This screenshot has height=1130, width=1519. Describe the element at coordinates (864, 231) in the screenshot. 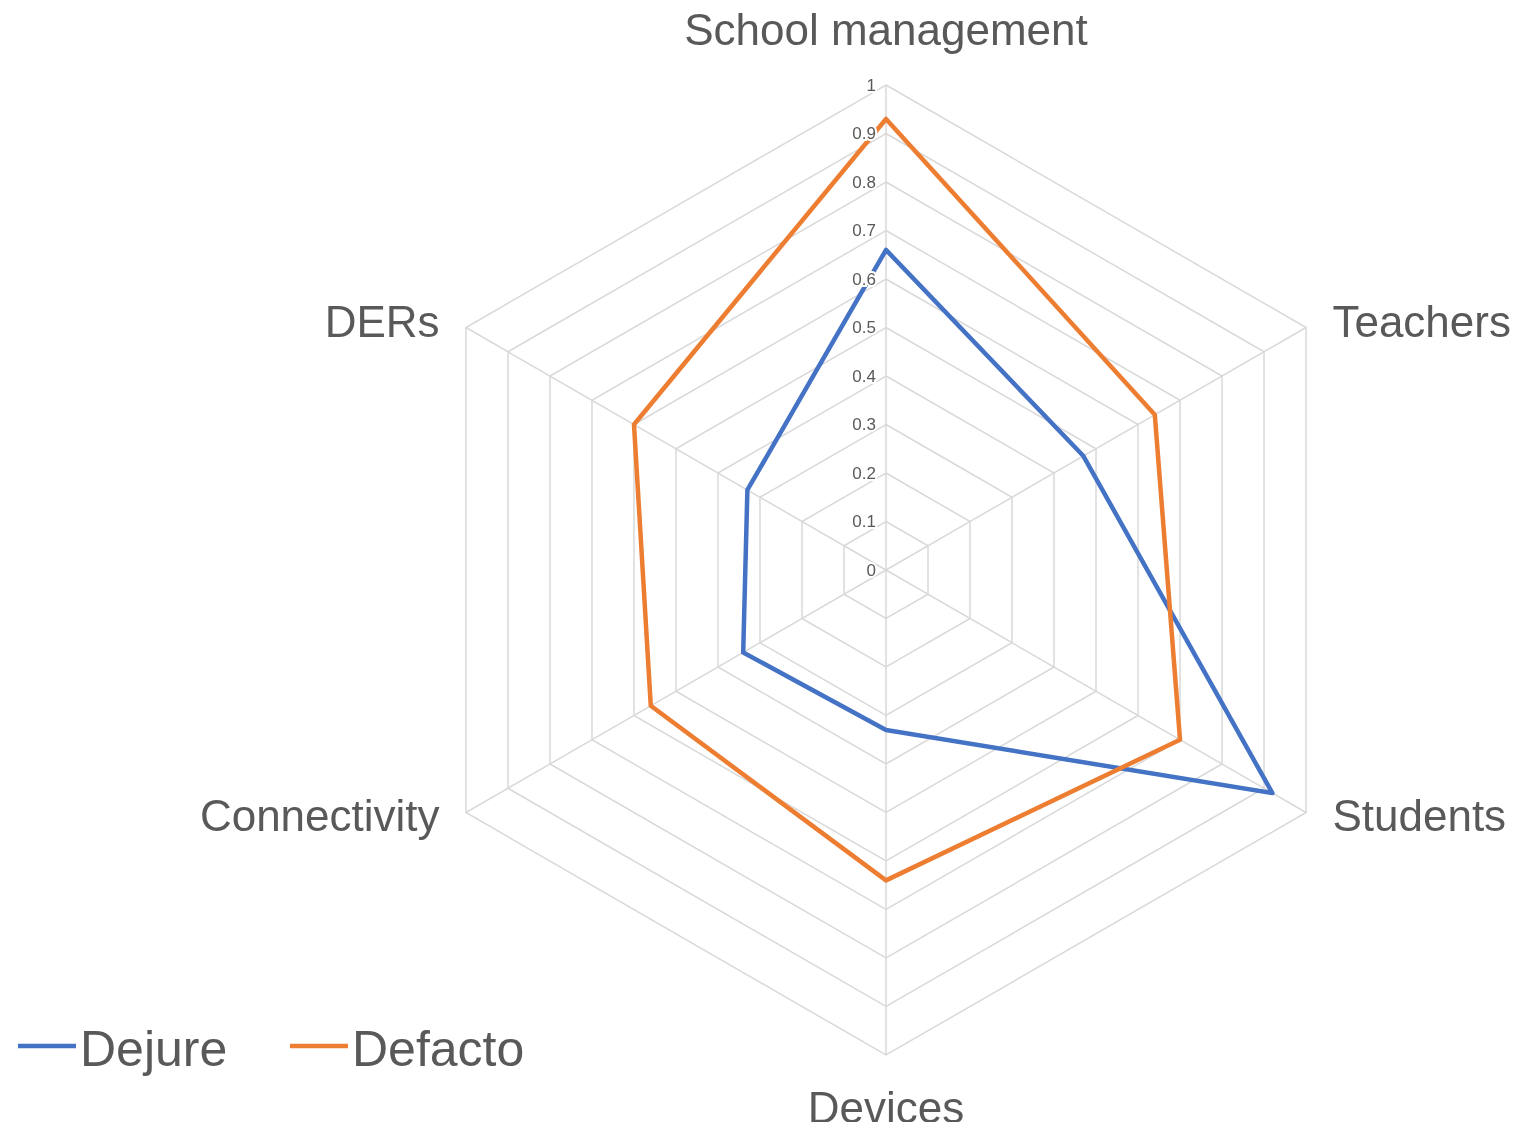

I see `y-tick-label: 0.7` at that location.